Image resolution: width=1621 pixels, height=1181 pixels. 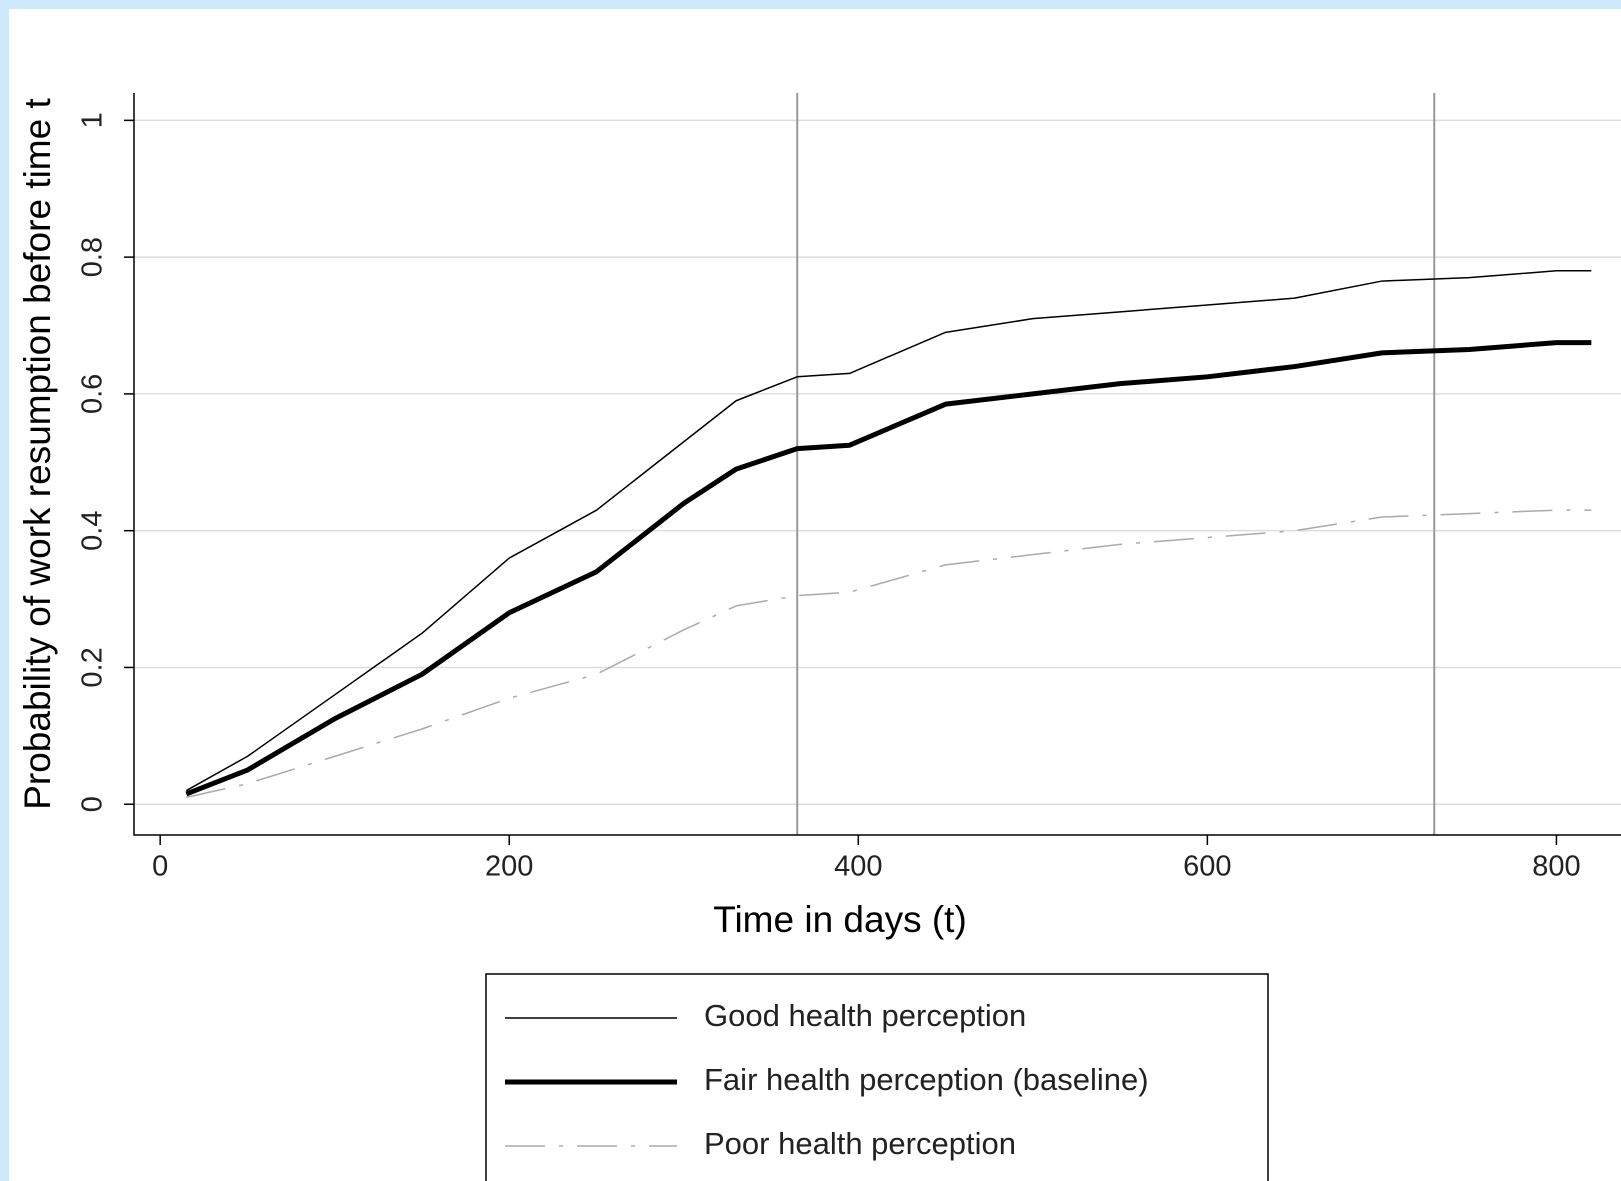 What do you see at coordinates (1207, 867) in the screenshot?
I see `x-tick-label: 600` at bounding box center [1207, 867].